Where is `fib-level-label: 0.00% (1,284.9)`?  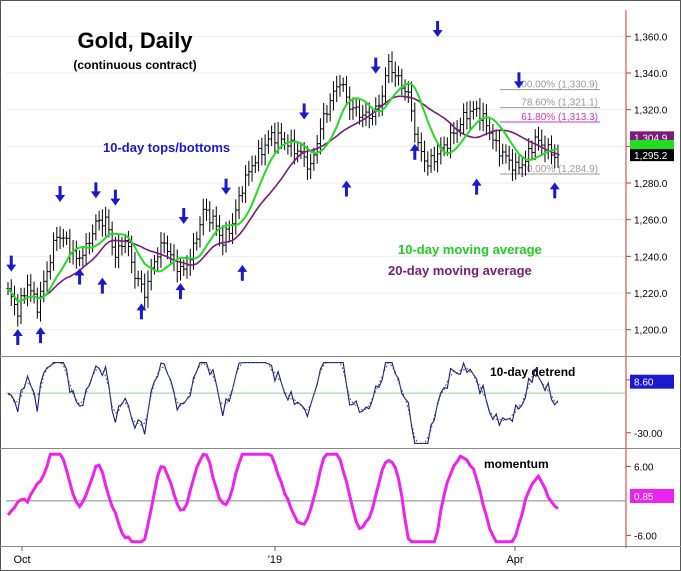 fib-level-label: 0.00% (1,284.9) is located at coordinates (562, 169).